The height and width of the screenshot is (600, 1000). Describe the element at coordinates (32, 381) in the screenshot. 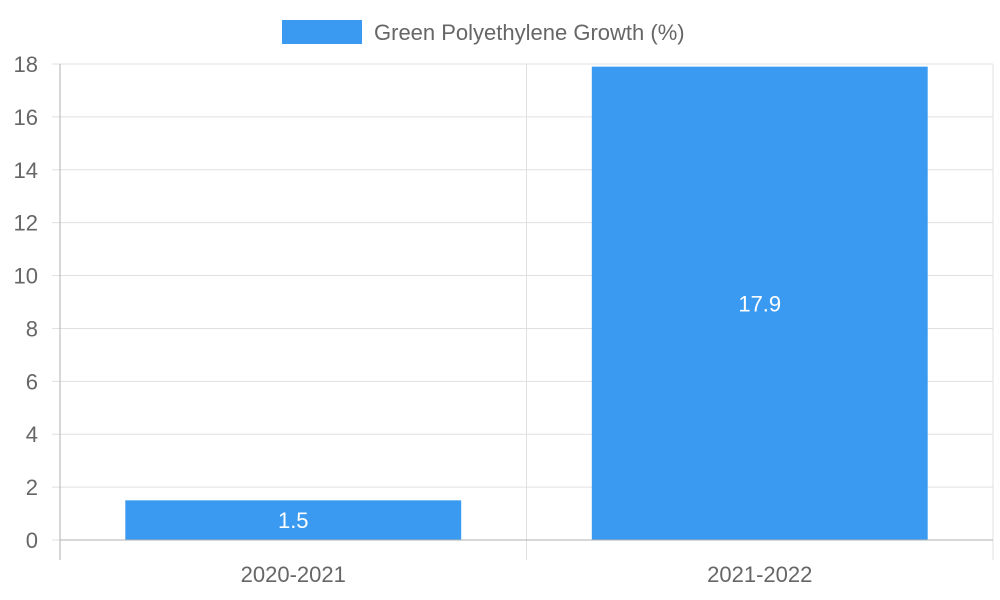

I see `y-tick-label: 6` at that location.